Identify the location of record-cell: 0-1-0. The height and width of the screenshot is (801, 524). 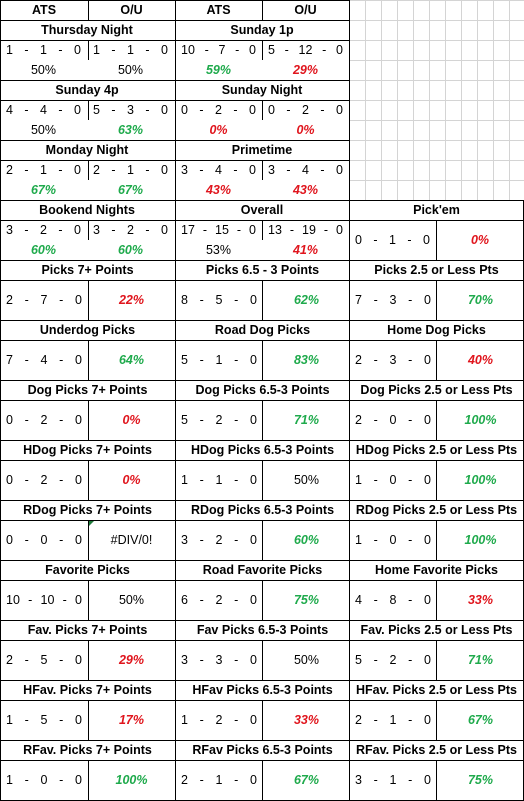
(392, 240).